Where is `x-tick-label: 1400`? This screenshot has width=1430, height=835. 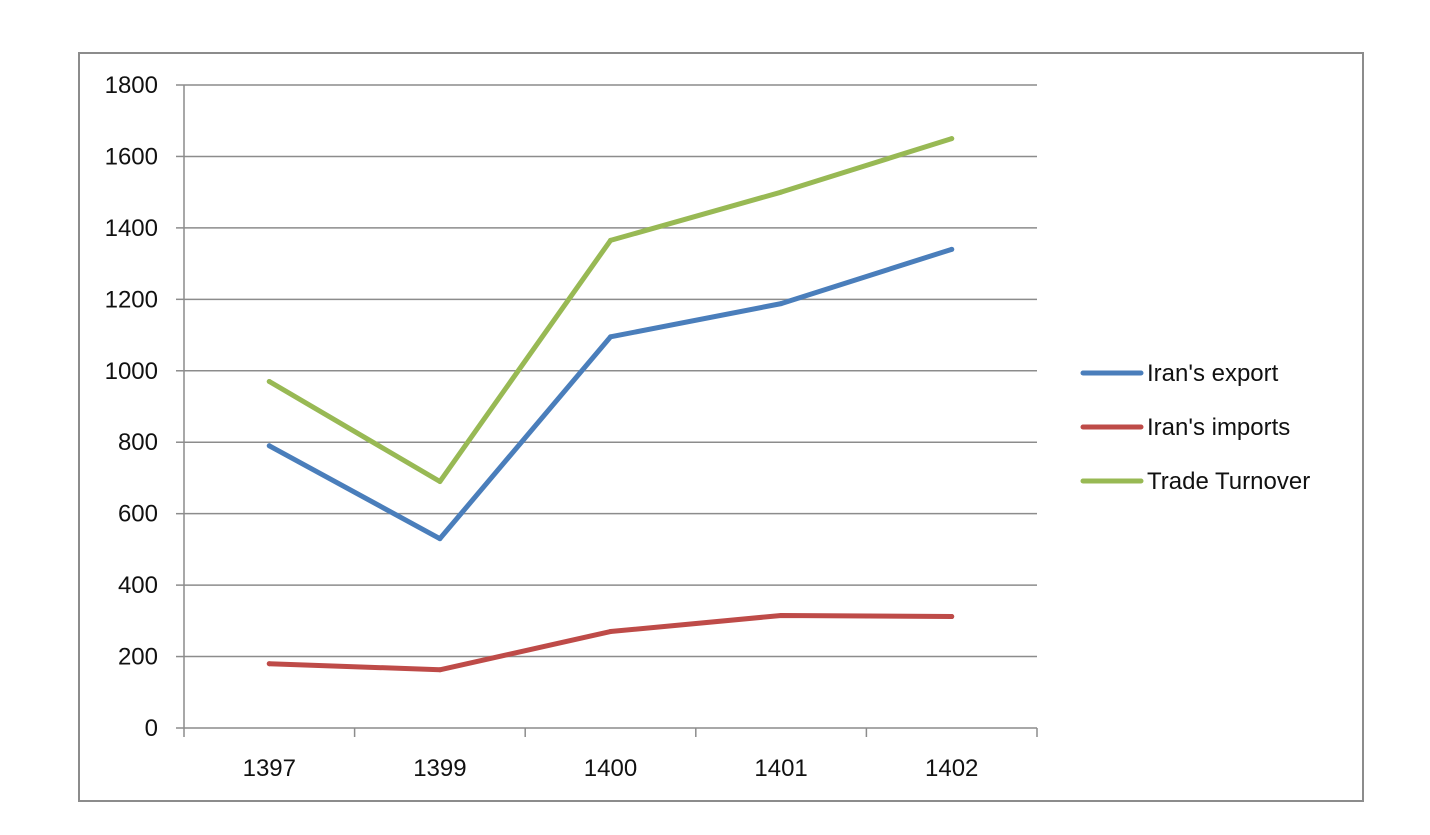 x-tick-label: 1400 is located at coordinates (610, 768).